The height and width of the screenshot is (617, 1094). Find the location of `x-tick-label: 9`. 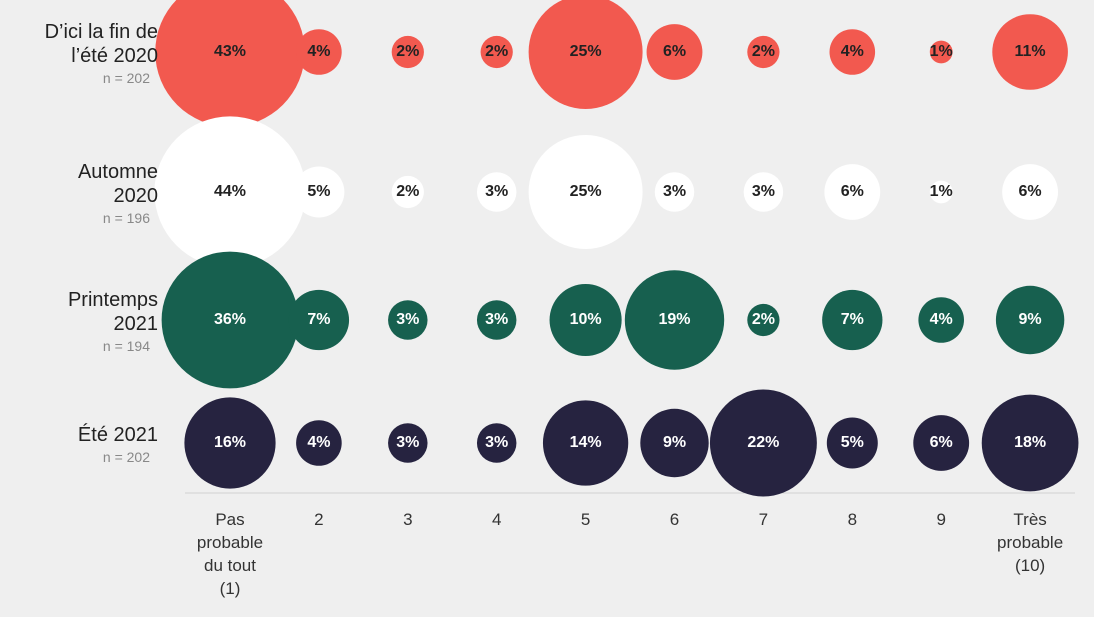

x-tick-label: 9 is located at coordinates (941, 519).